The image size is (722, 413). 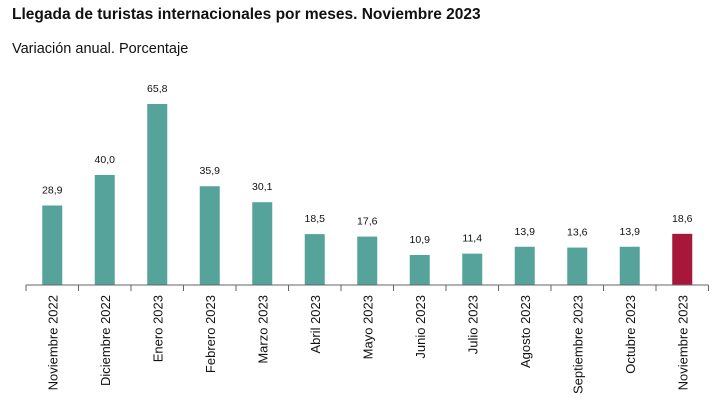 I want to click on data-label-9: 11,4, so click(x=472, y=239).